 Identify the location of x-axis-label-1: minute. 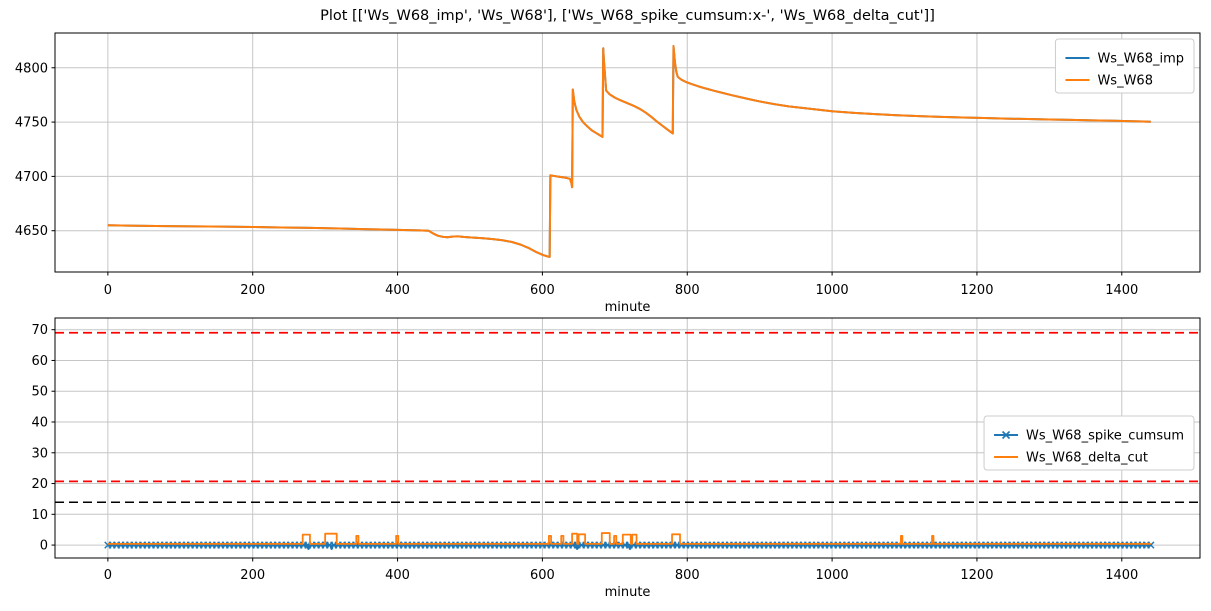
(628, 592).